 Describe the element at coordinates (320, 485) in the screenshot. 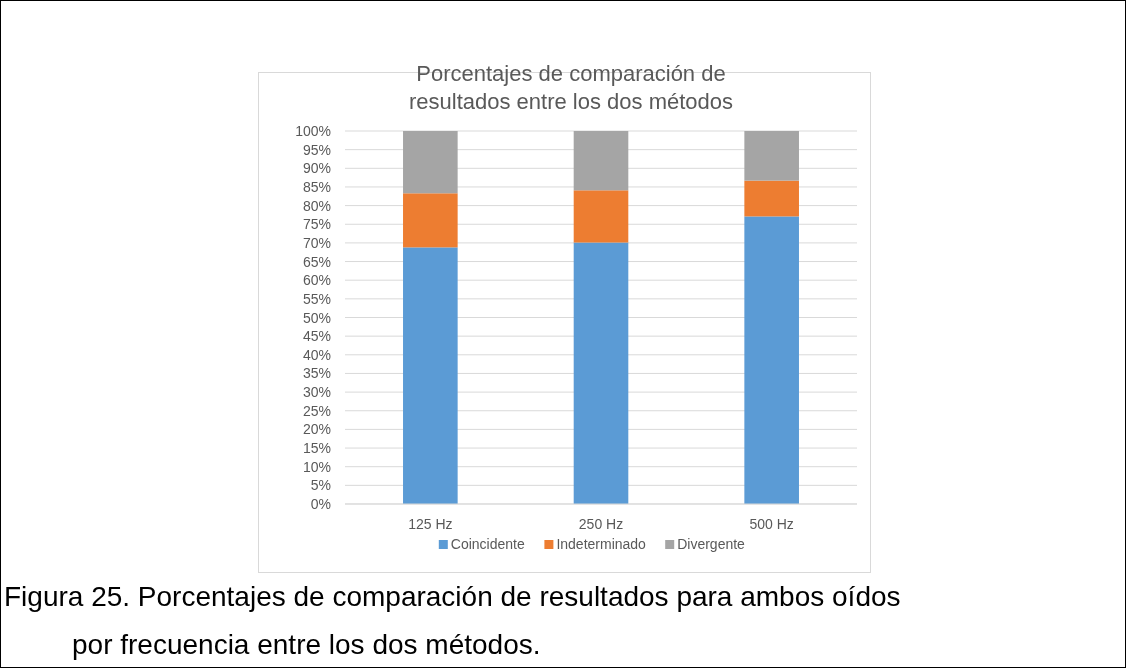

I see `y-tick-label: 5%` at that location.